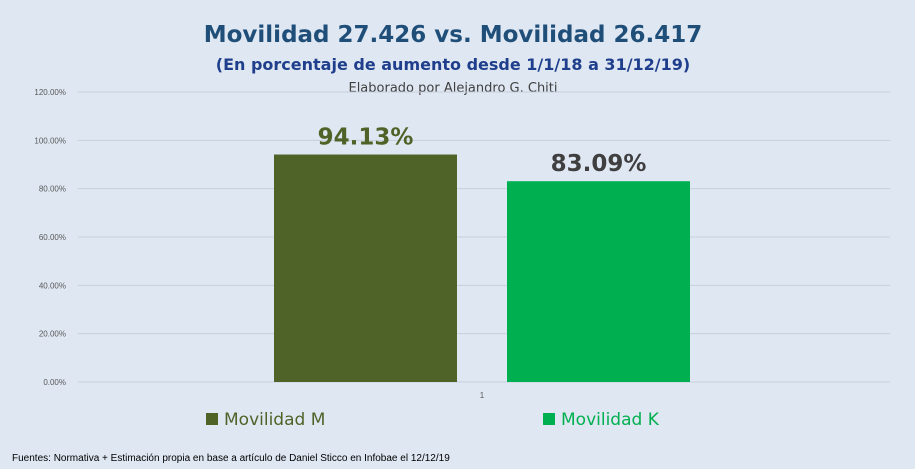 This screenshot has height=469, width=915. I want to click on y-tick-label: 60.00%, so click(52, 237).